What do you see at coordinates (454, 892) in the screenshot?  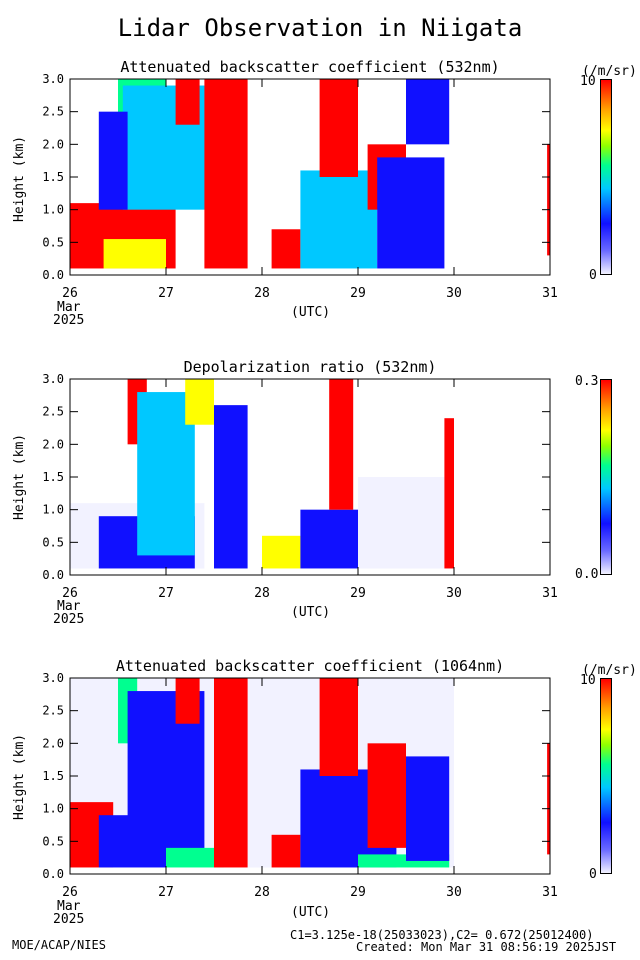 I see `panel-3-xtick-label-4: 30` at bounding box center [454, 892].